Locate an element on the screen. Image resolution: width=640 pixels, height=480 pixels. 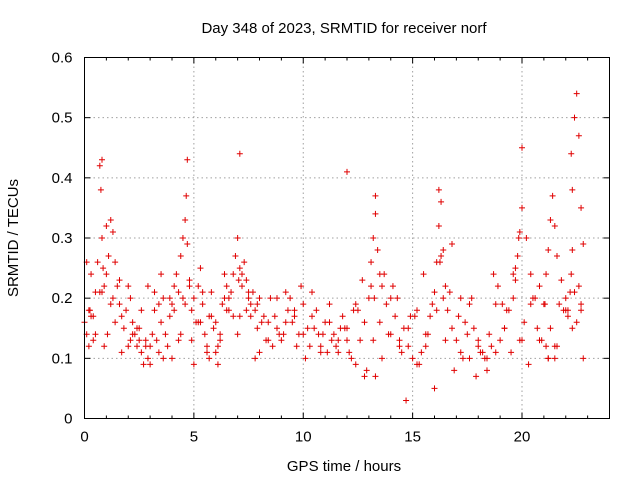
y-axis-label: SRMTID / TECUs is located at coordinates (13, 238).